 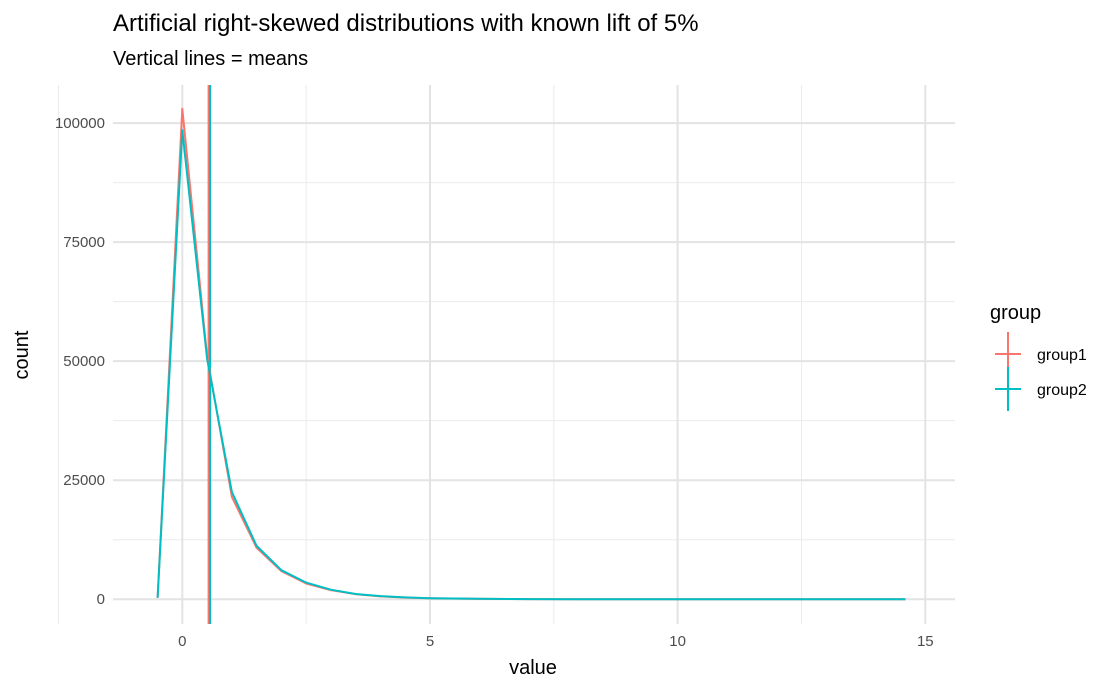 What do you see at coordinates (182, 641) in the screenshot?
I see `x-tick-label: 0` at bounding box center [182, 641].